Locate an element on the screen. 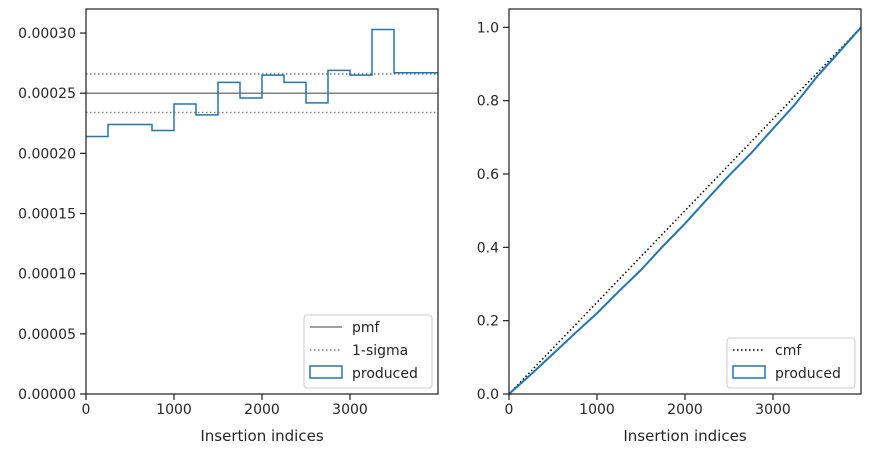 This screenshot has height=457, width=871. legend-produced-label-right: produced is located at coordinates (808, 374).